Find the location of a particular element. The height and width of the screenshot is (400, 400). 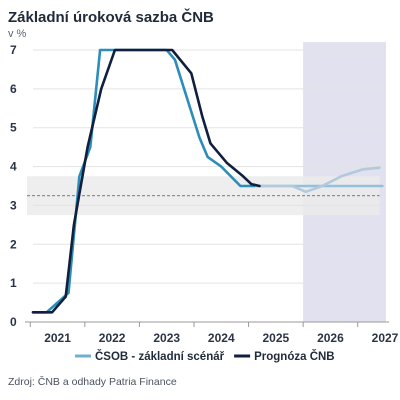

x-tick-label: 2023 is located at coordinates (166, 338).